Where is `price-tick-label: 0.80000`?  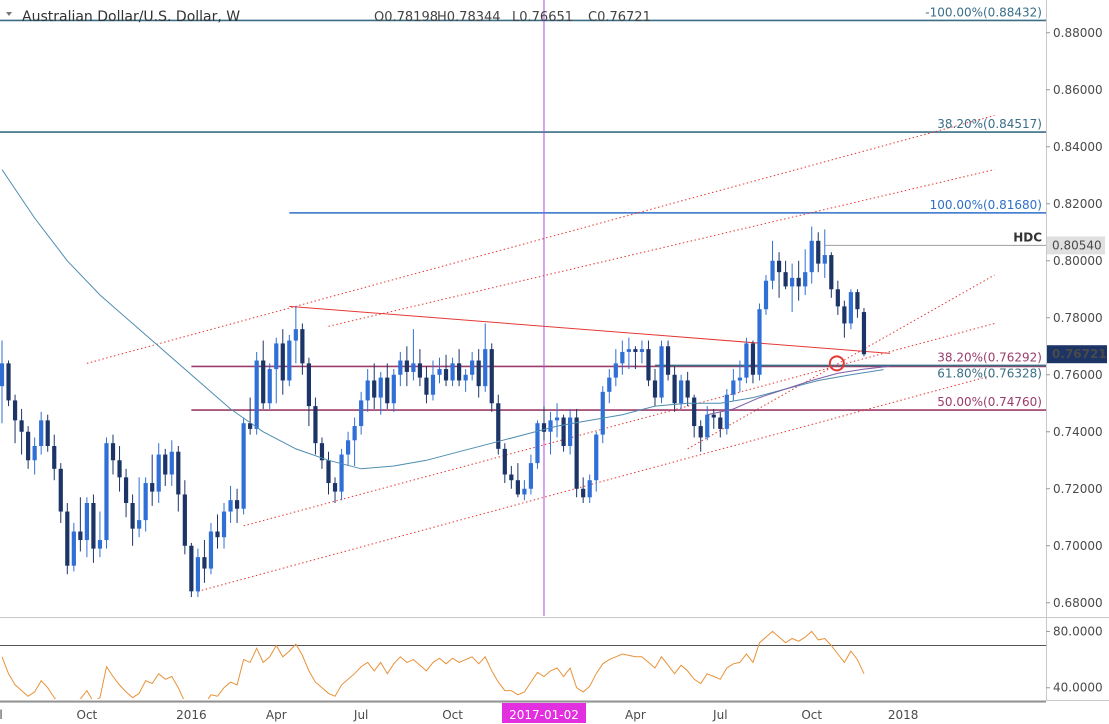 price-tick-label: 0.80000 is located at coordinates (1078, 261).